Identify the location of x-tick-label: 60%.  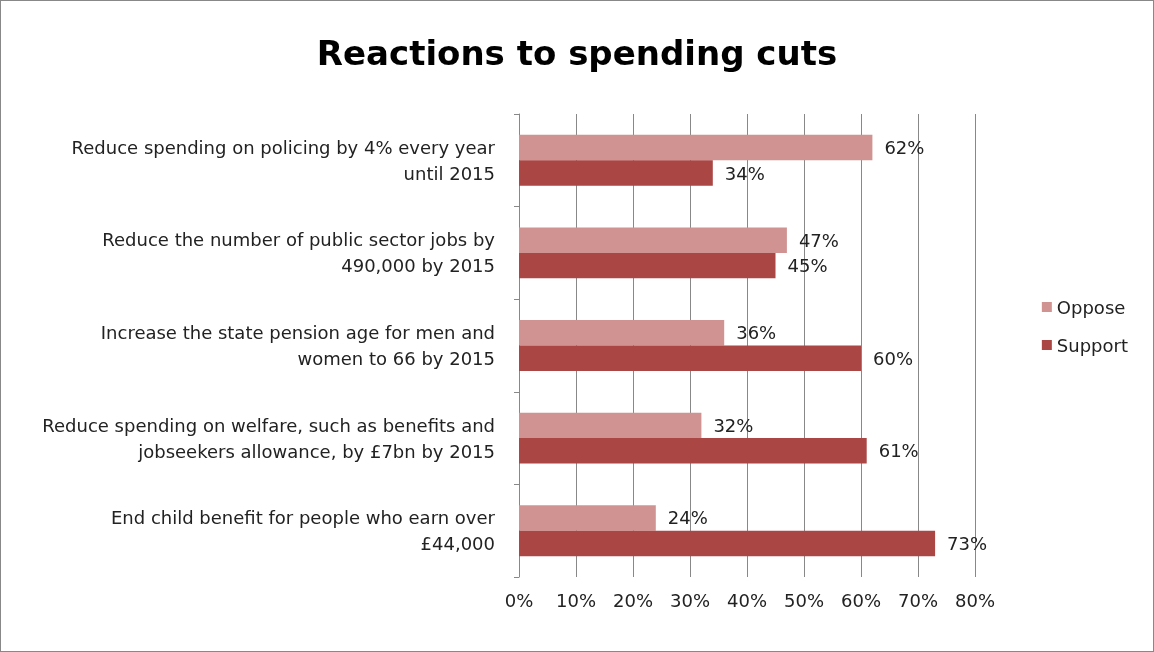
(861, 600).